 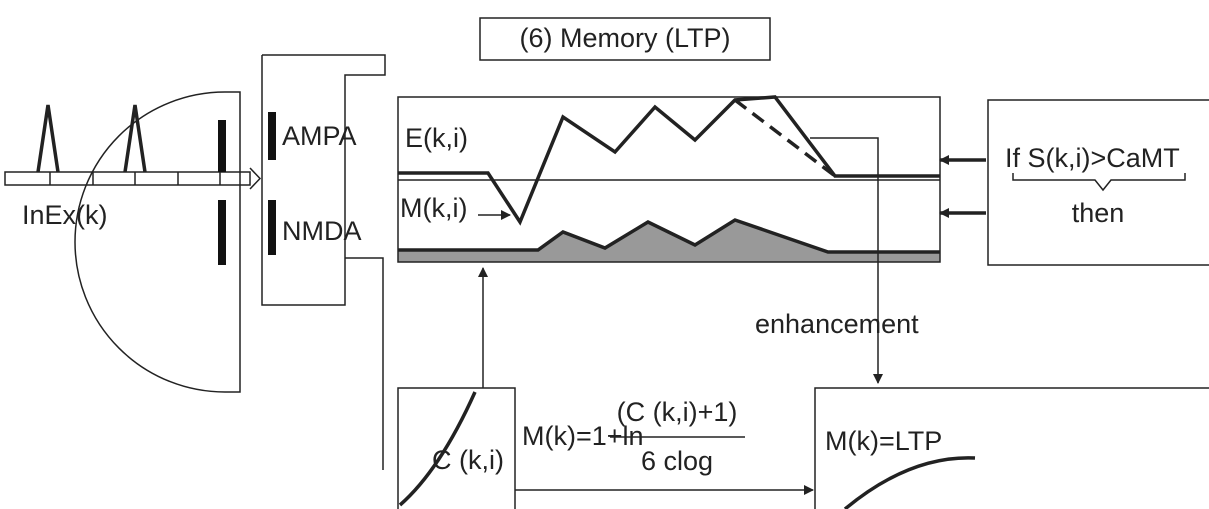 I want to click on arrow, so click(x=846, y=260).